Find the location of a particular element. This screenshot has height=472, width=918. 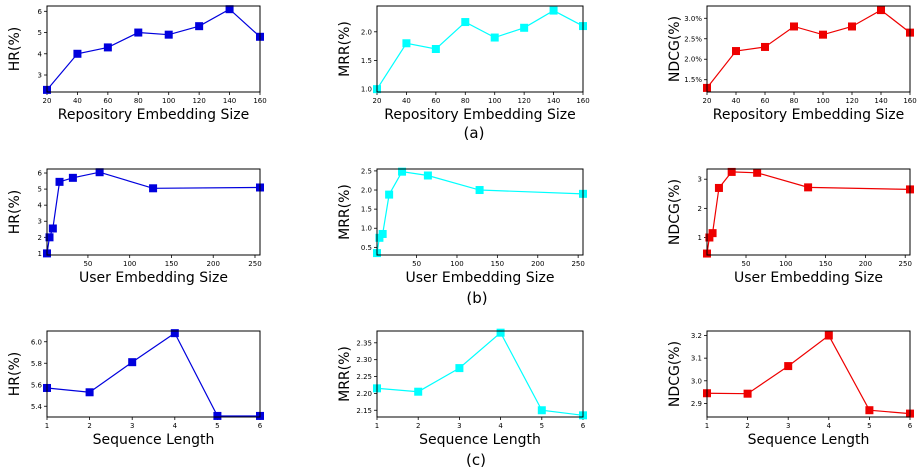

y-tick-label: 1.0 is located at coordinates (366, 90).